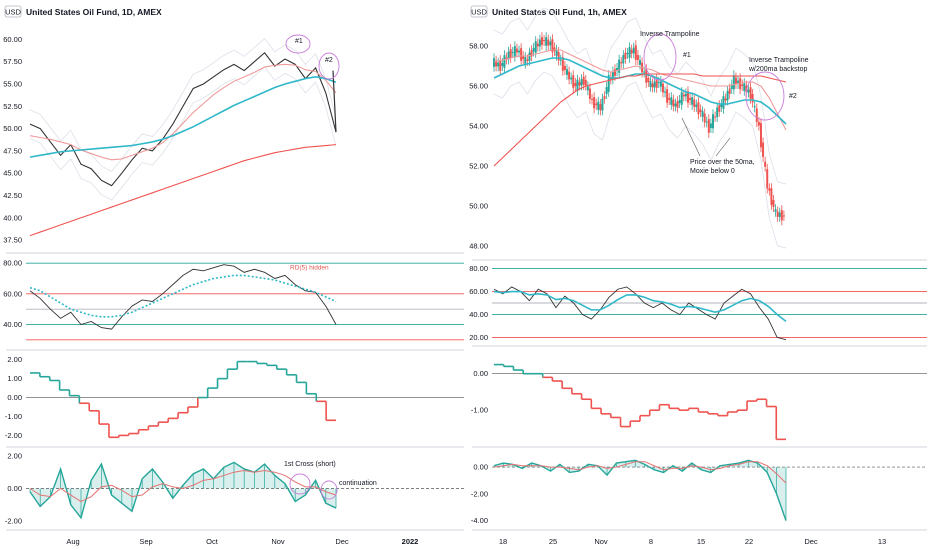 The height and width of the screenshot is (550, 932). What do you see at coordinates (183, 486) in the screenshot?
I see `signal-line` at bounding box center [183, 486].